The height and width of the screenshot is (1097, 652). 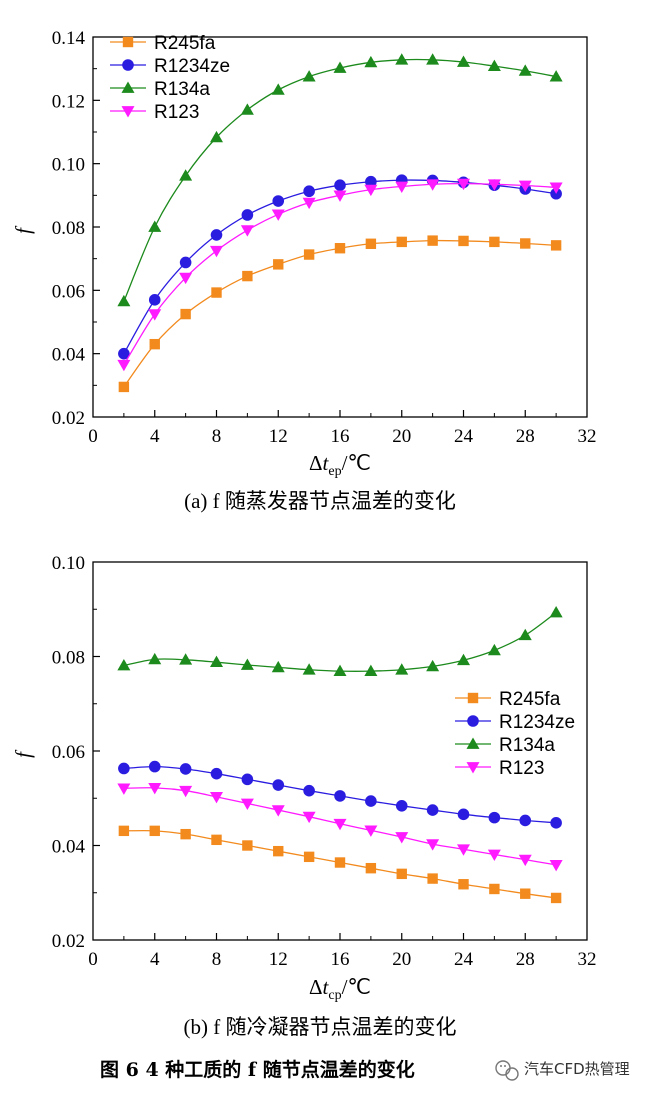 I want to click on x-axis-label: Δtcp/℃, so click(x=340, y=989).